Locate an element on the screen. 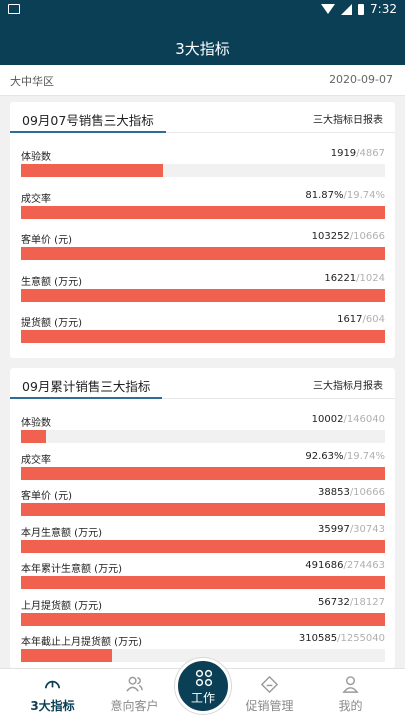  card-title: 09月07号销售三大指标 is located at coordinates (88, 117).